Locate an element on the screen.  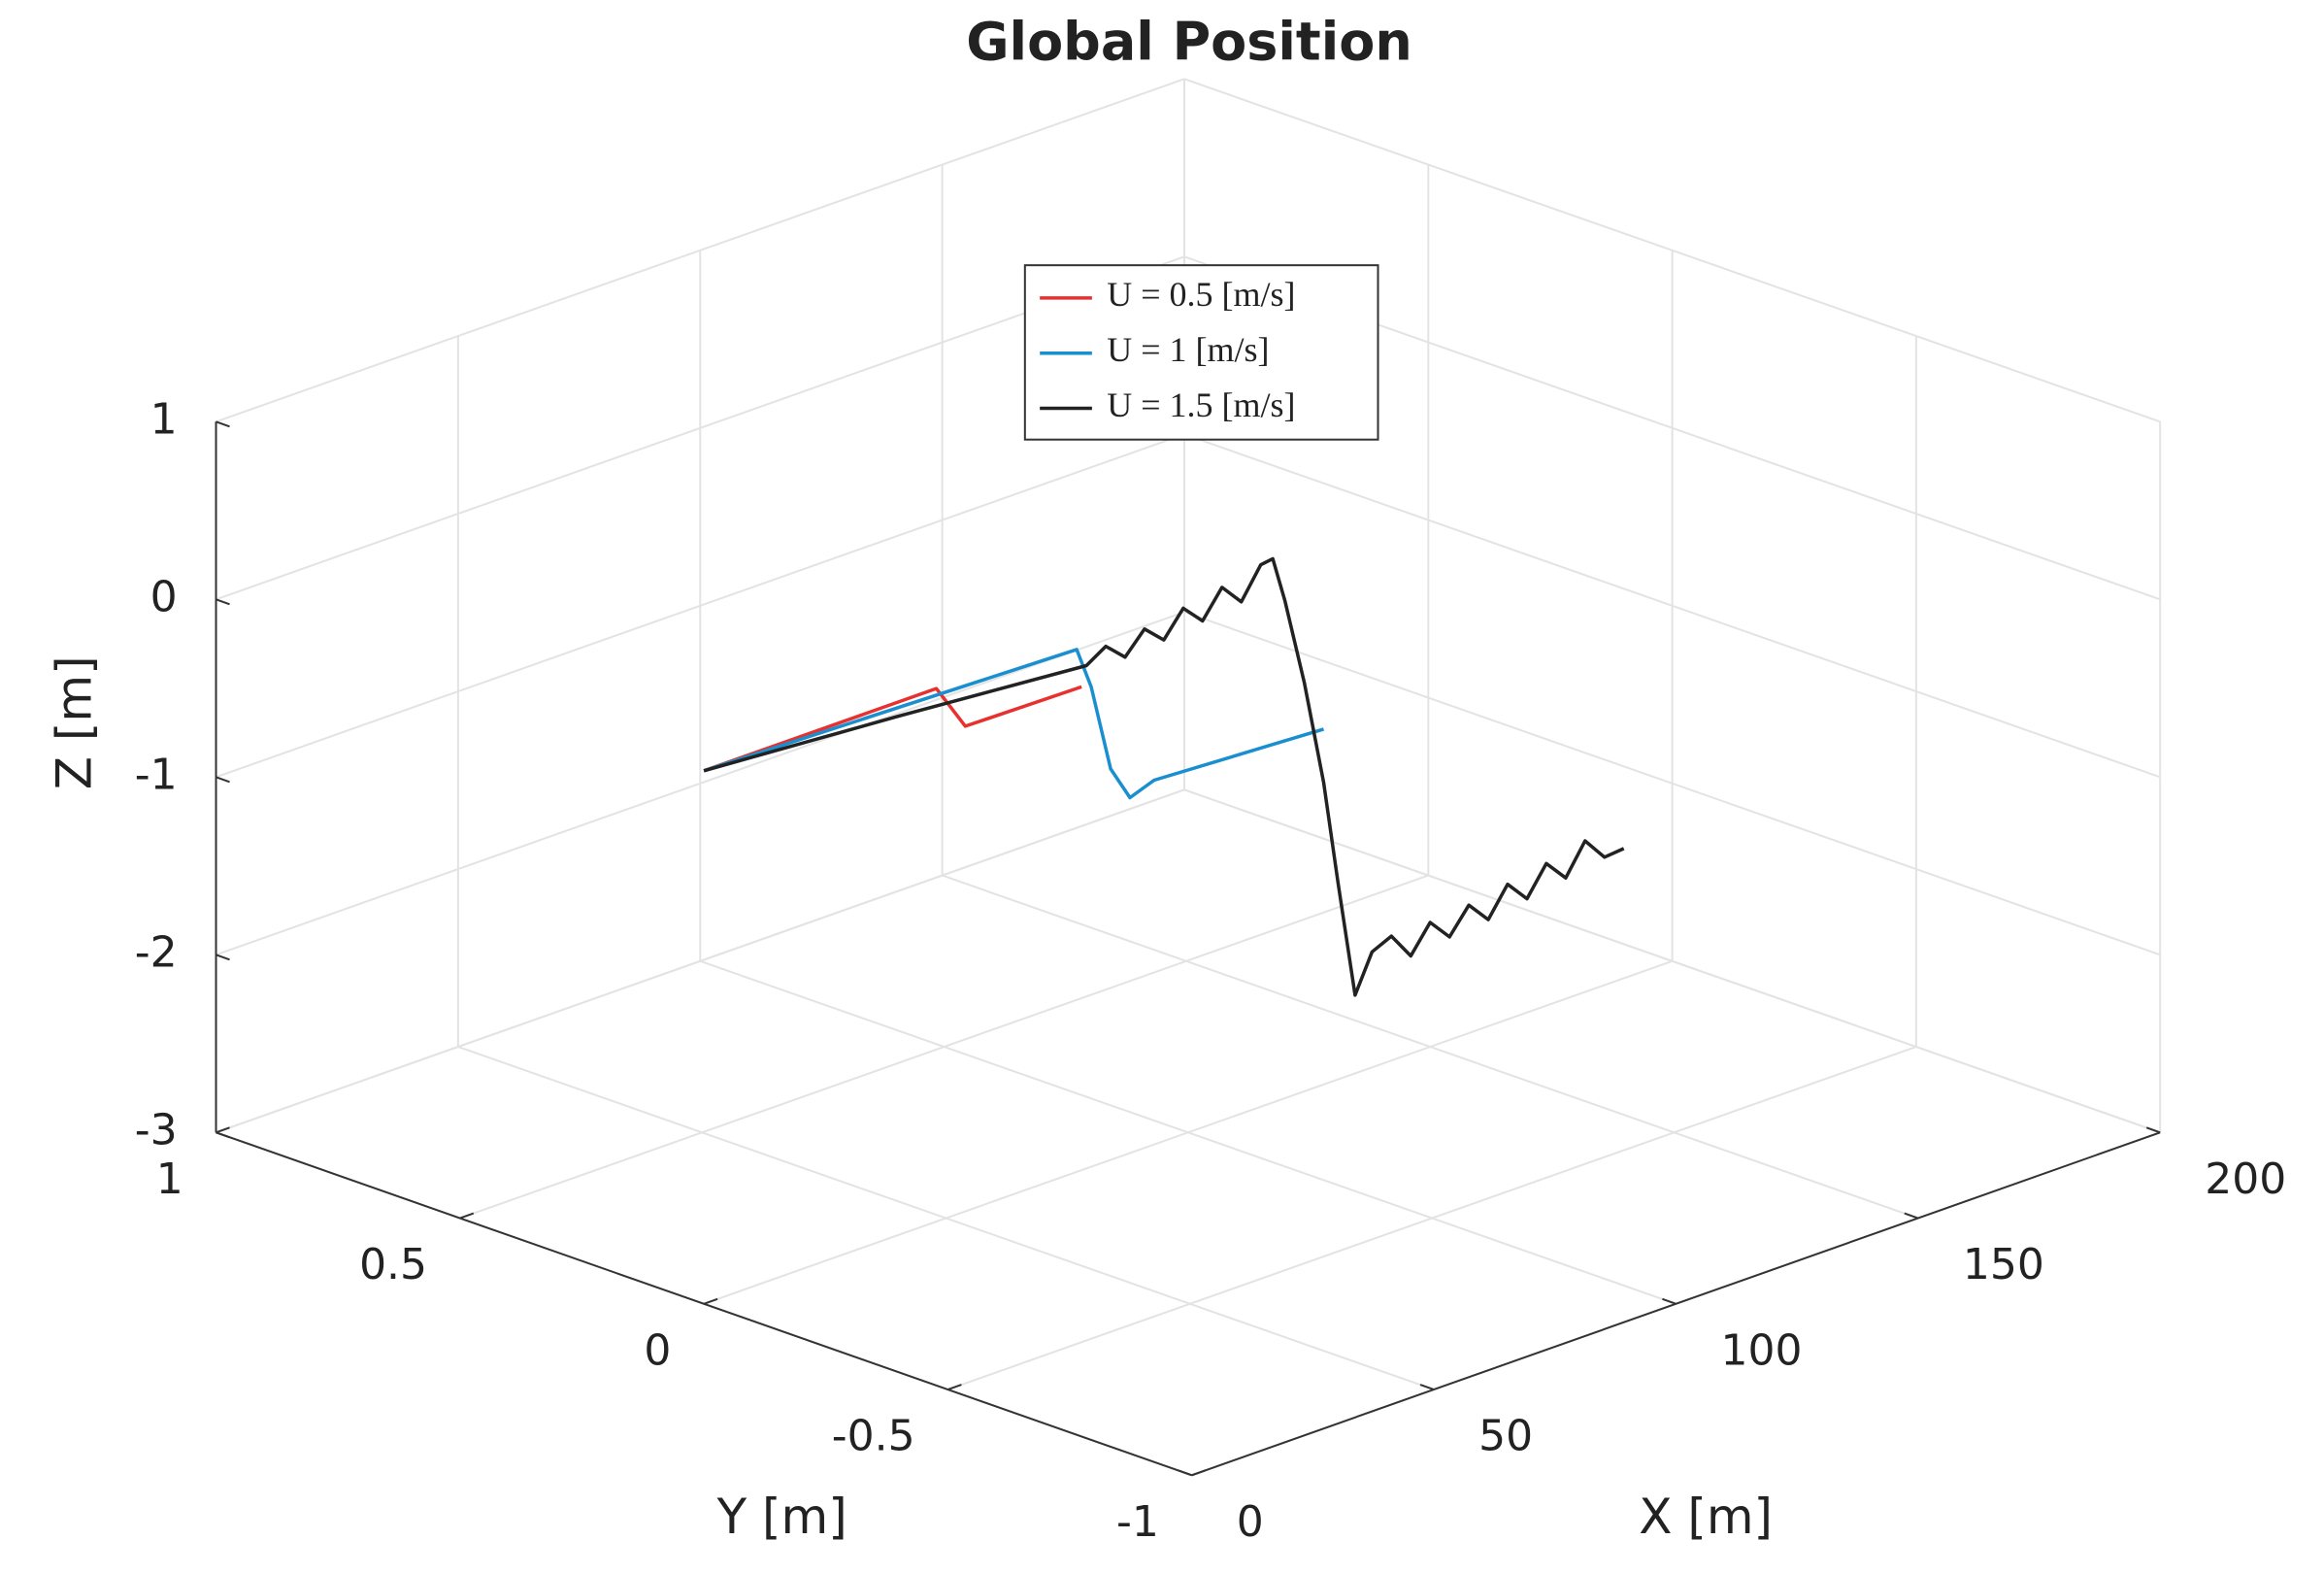
z-tick-label: 0 is located at coordinates (164, 597).